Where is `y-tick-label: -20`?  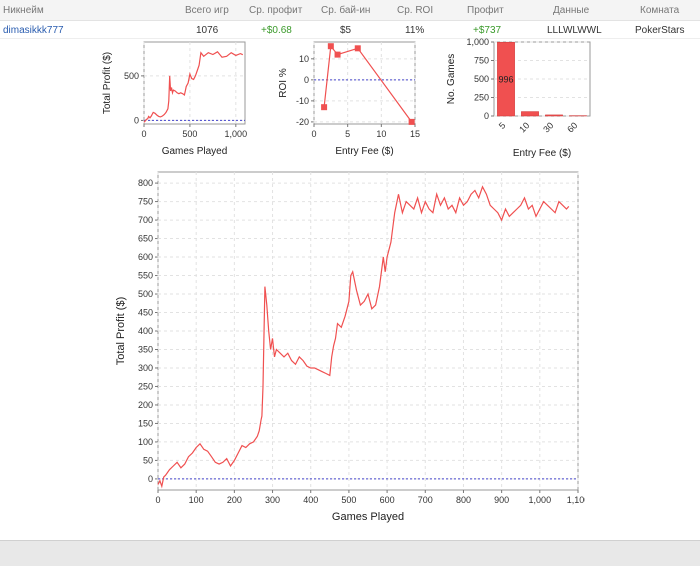 y-tick-label: -20 is located at coordinates (302, 122).